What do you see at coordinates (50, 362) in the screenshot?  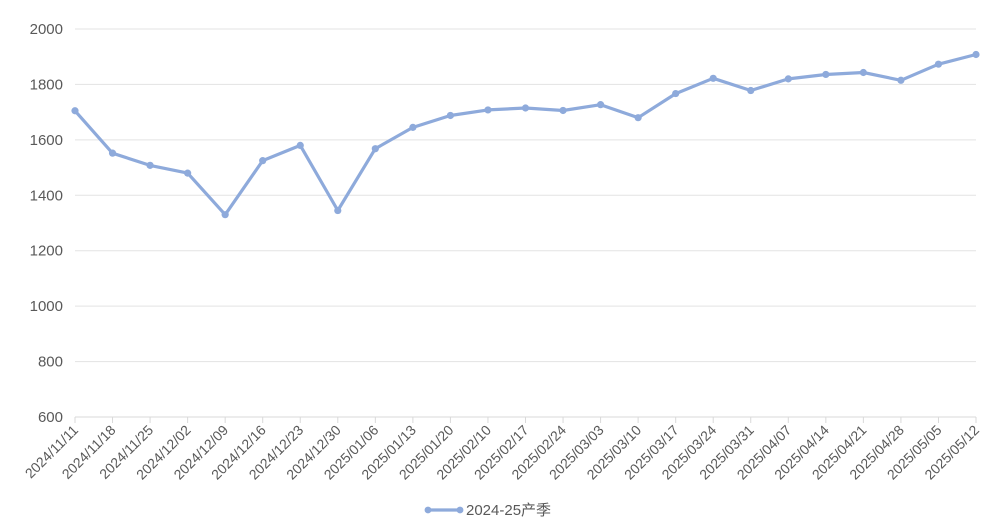 I see `y-tick-label: 800` at bounding box center [50, 362].